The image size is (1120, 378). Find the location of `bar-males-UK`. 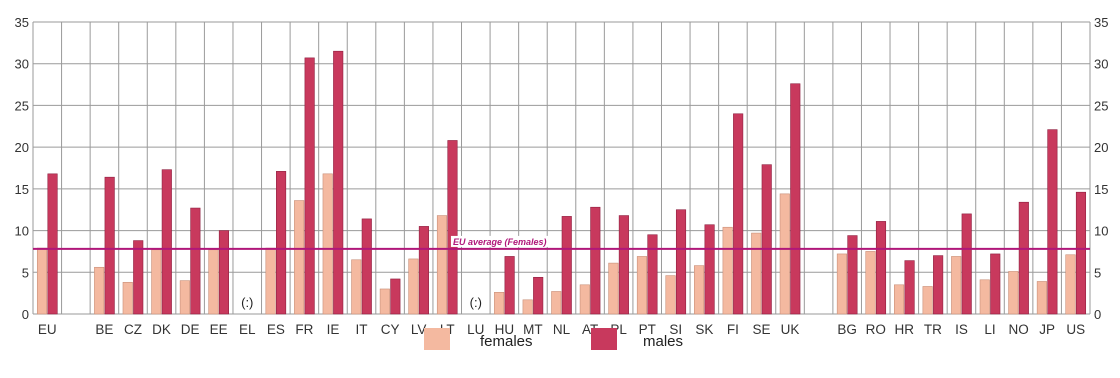

bar-males-UK is located at coordinates (795, 199).